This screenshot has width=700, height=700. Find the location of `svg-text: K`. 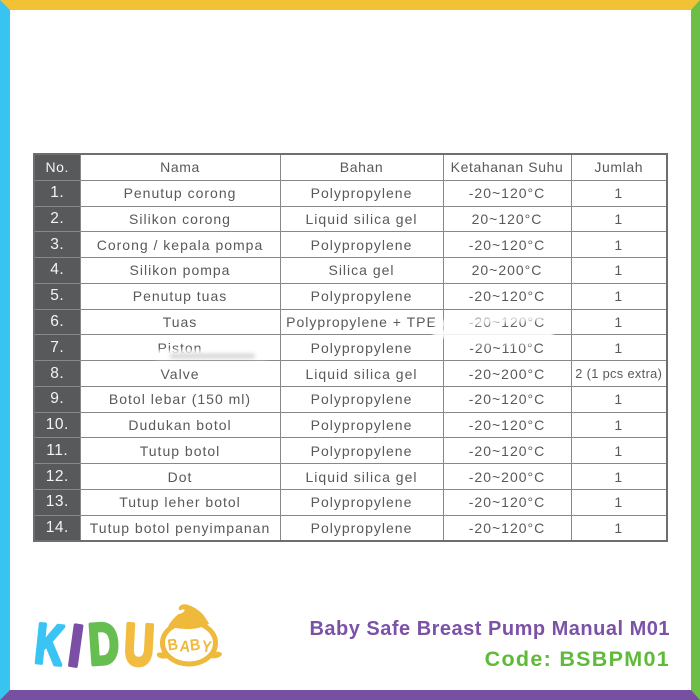

svg-text: K is located at coordinates (50, 645).